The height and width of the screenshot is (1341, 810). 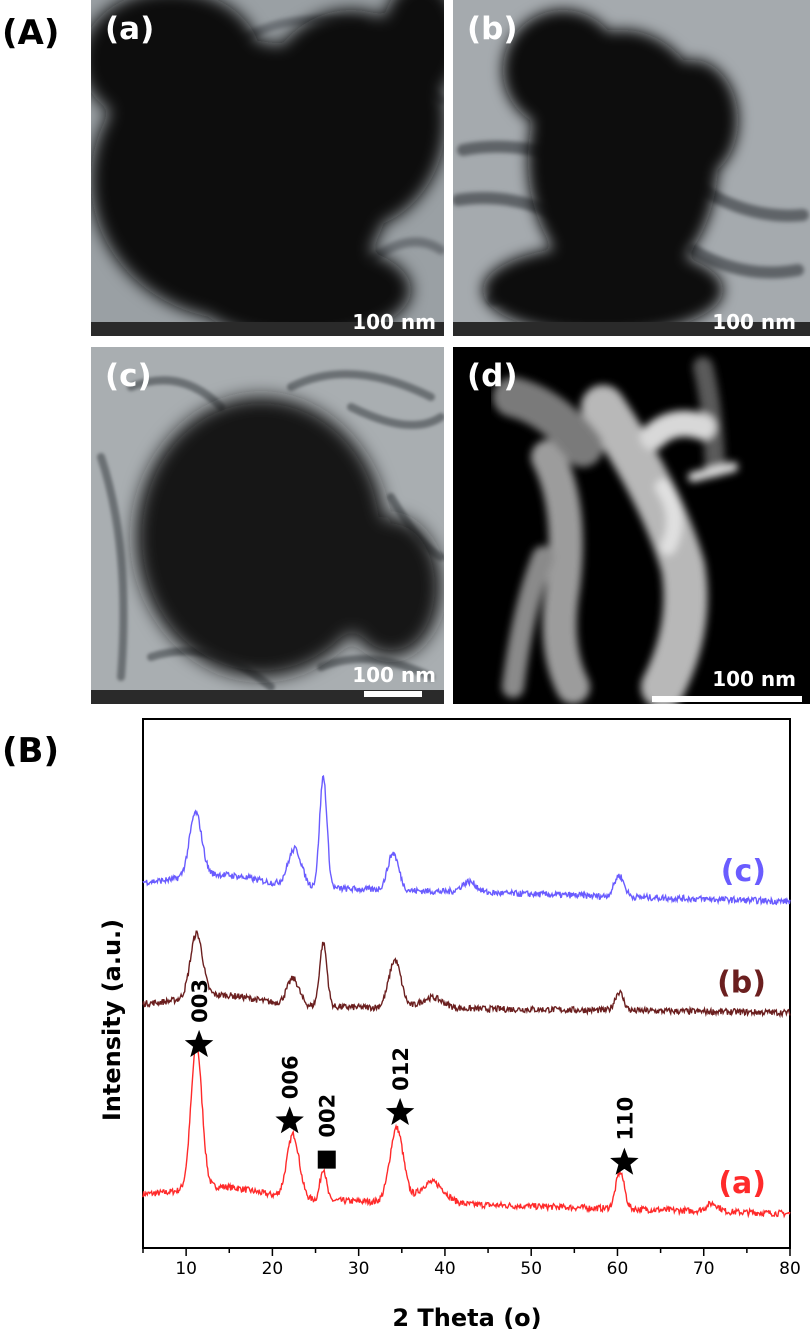 I want to click on tem-a-label: (a), so click(x=130, y=29).